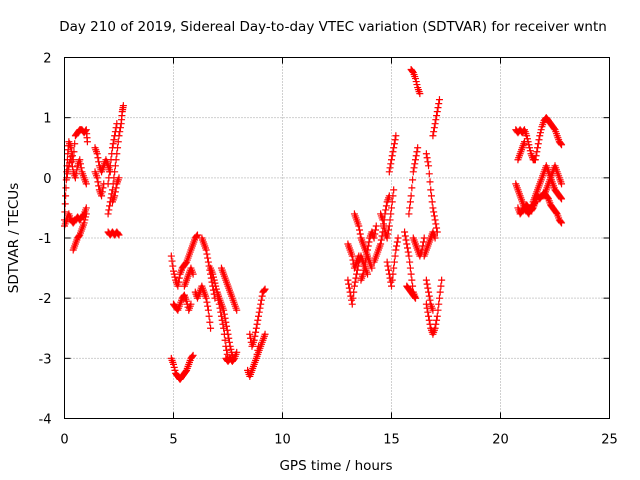  What do you see at coordinates (14, 238) in the screenshot?
I see `y-axis-label: SDTVAR / TECUs` at bounding box center [14, 238].